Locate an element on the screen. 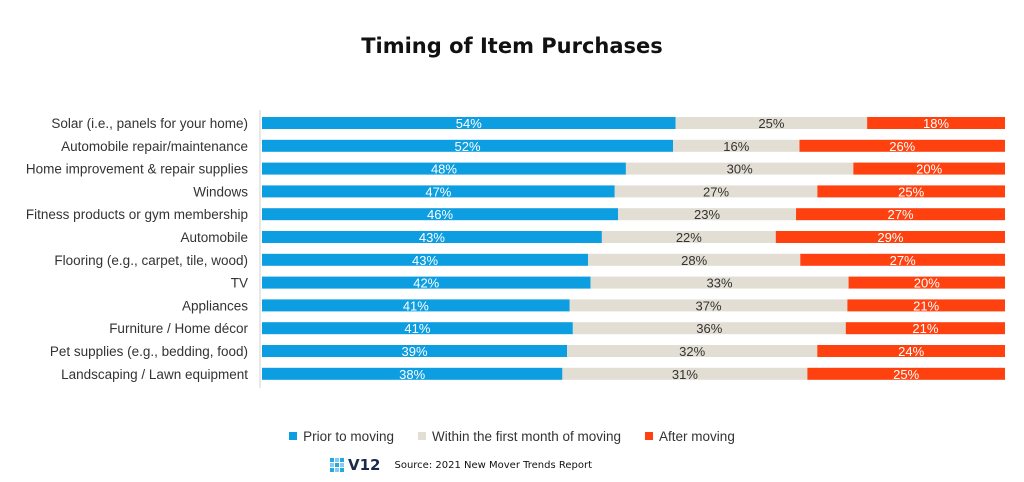 This screenshot has width=1024, height=482. chart-title: Timing of Item Purchases is located at coordinates (512, 46).